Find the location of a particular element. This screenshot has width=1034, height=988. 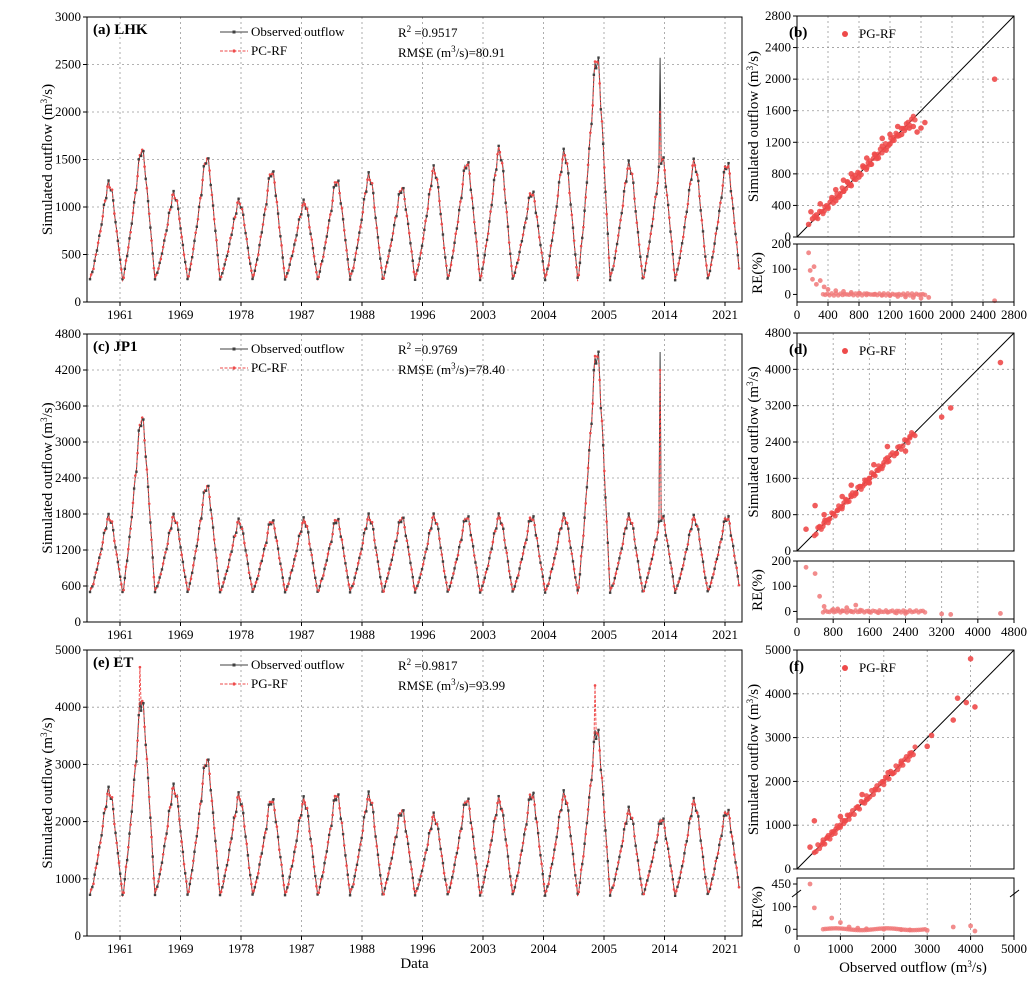

plot-frame is located at coordinates (905, 759).